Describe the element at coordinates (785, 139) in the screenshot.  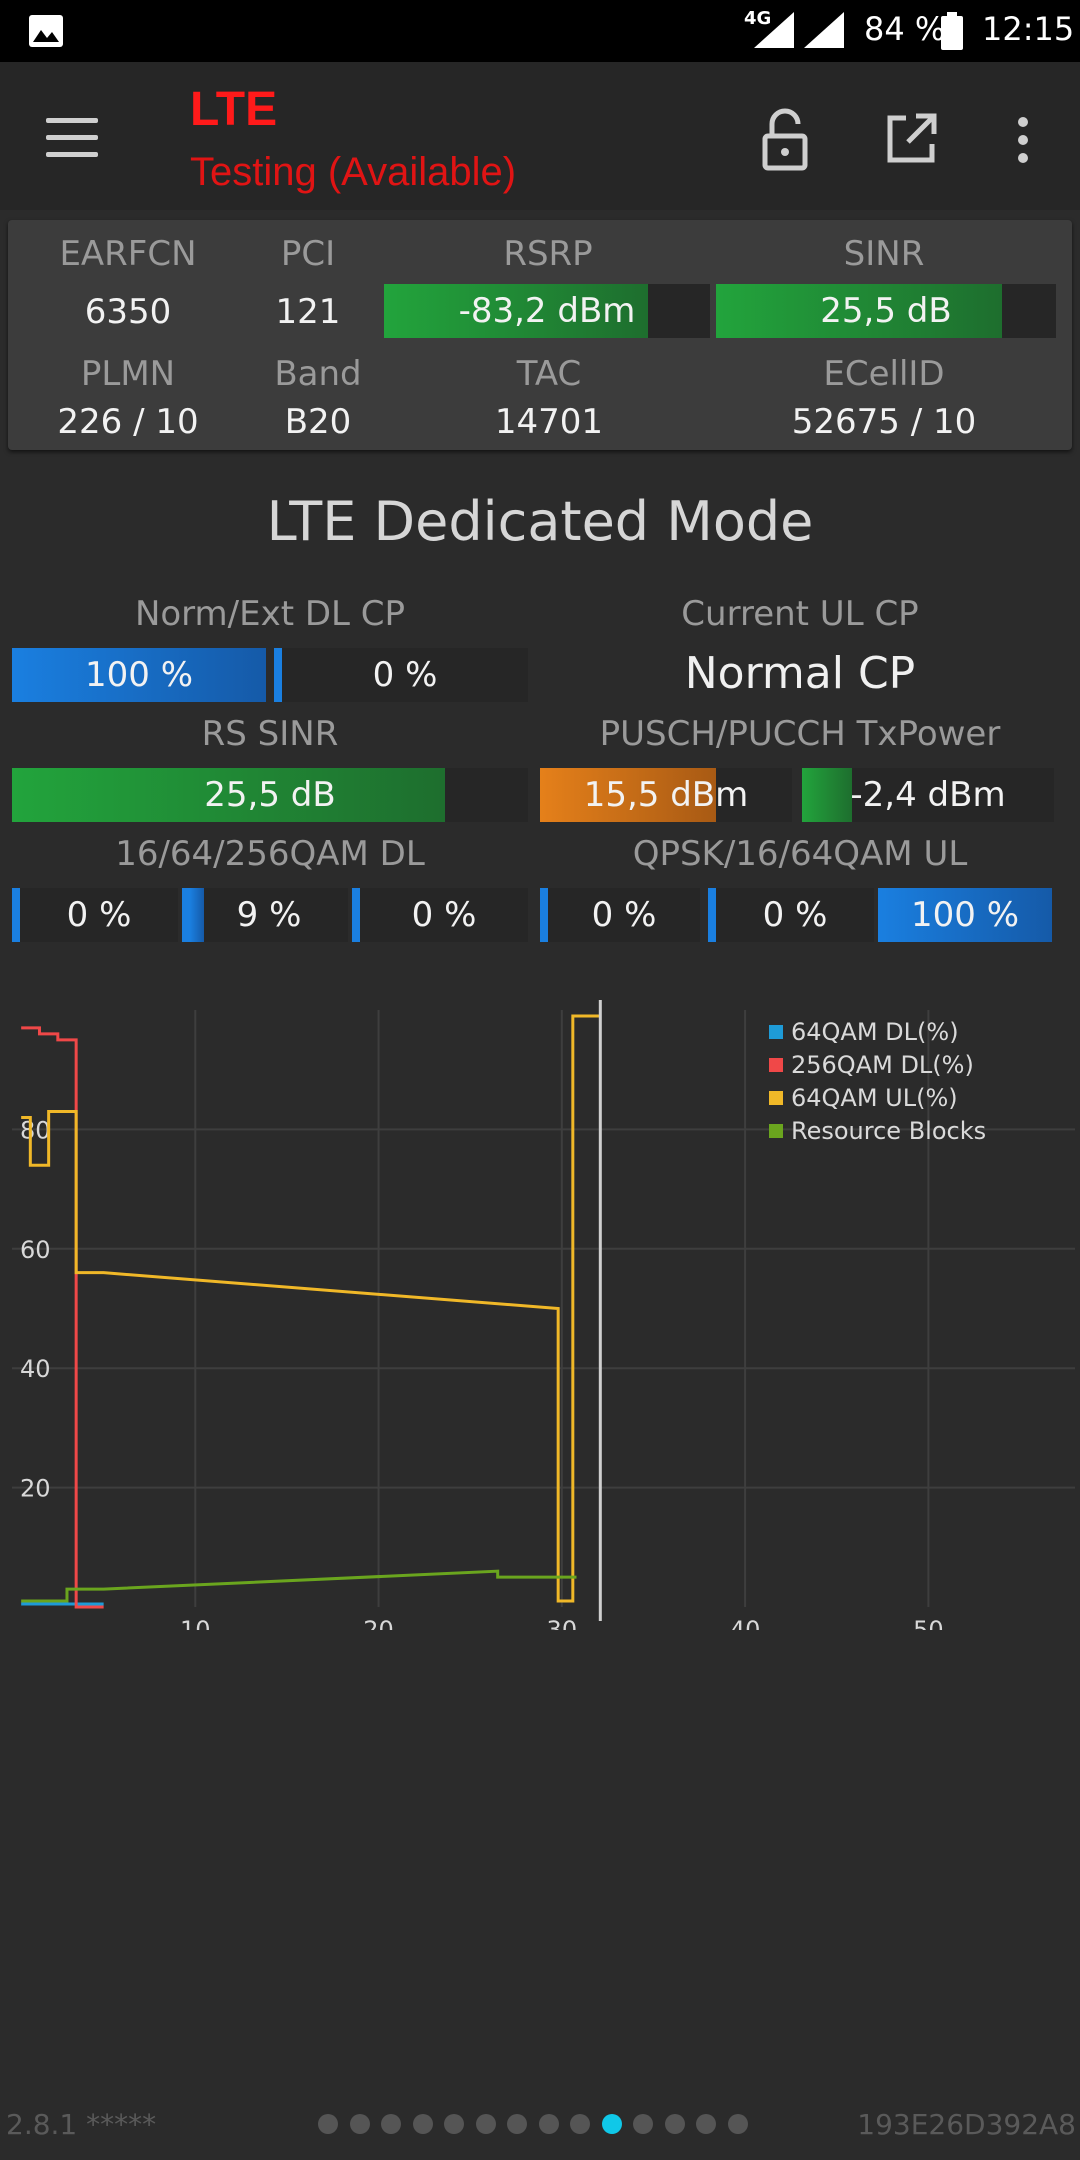
I see `unlock-icon` at that location.